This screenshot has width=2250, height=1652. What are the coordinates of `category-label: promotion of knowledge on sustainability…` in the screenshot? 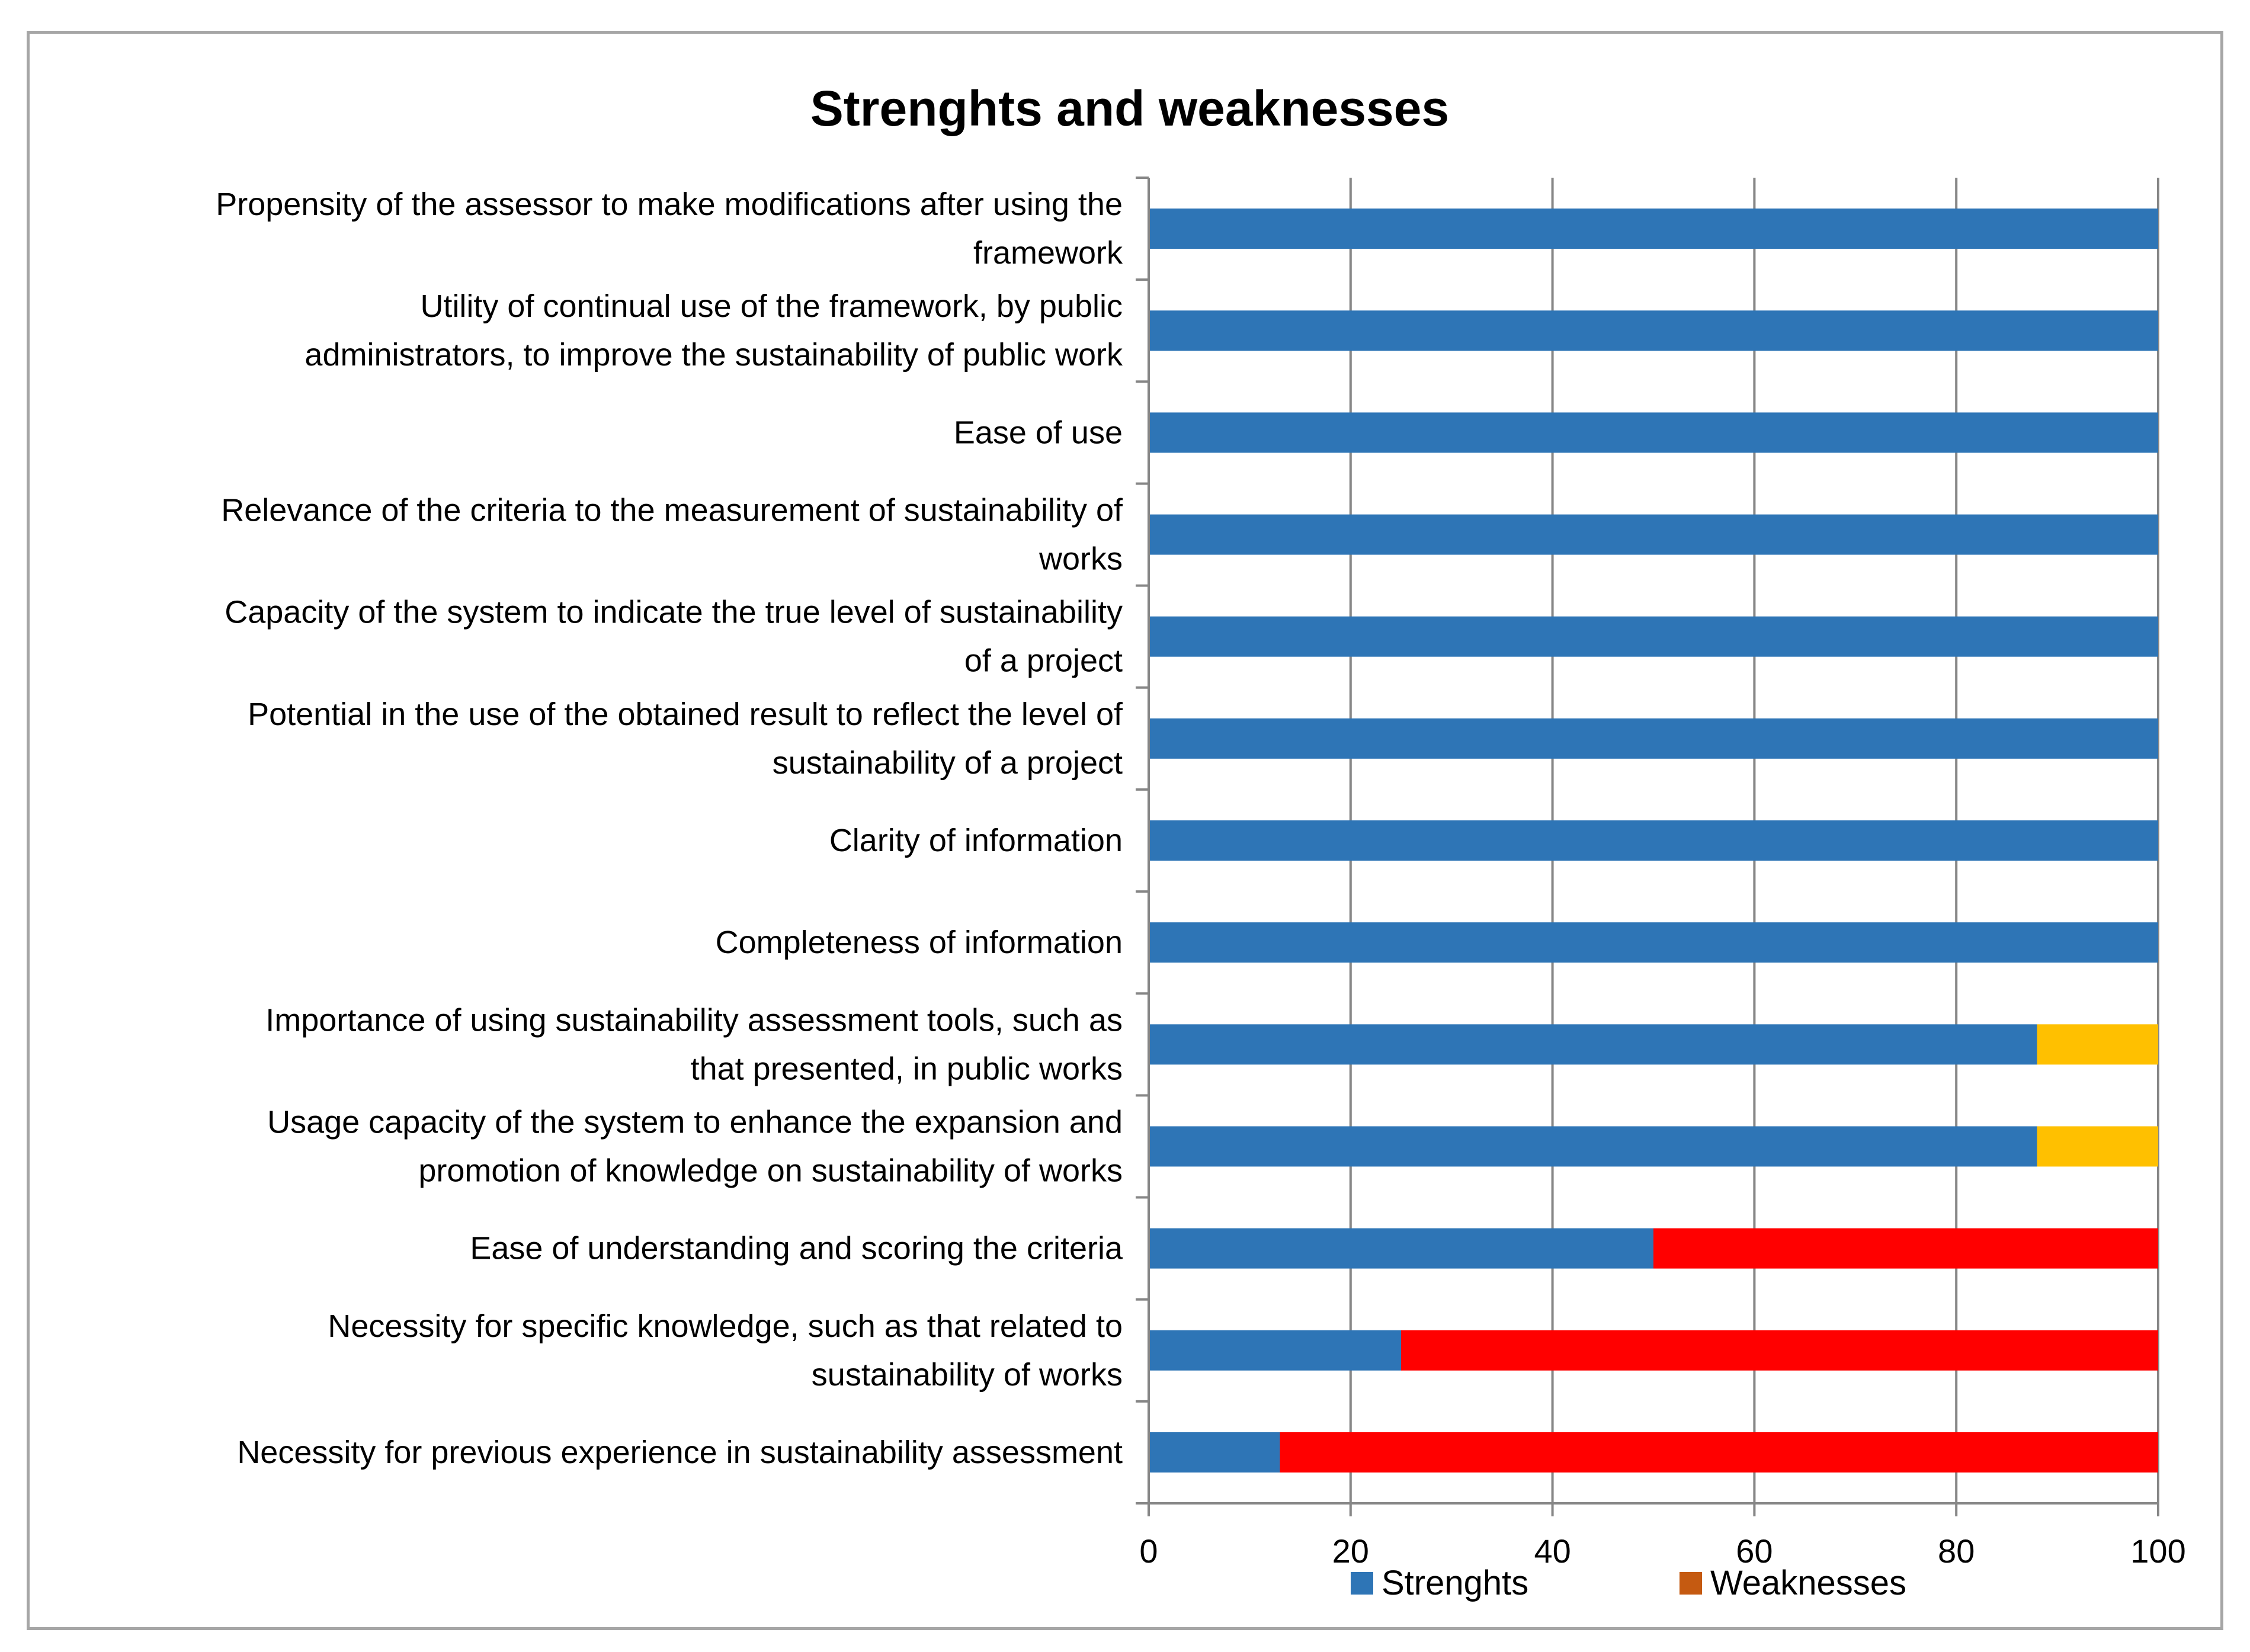 It's located at (770, 1170).